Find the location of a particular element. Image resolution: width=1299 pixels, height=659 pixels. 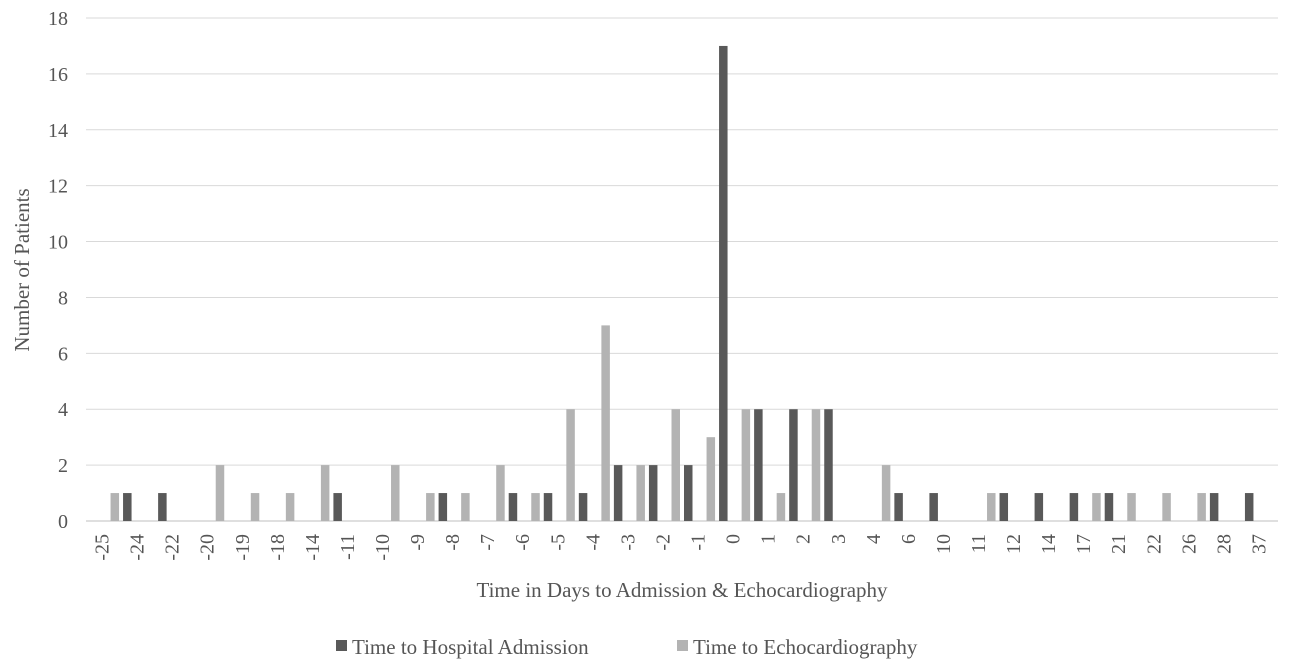

x-tick-label: 22 is located at coordinates (1154, 544).